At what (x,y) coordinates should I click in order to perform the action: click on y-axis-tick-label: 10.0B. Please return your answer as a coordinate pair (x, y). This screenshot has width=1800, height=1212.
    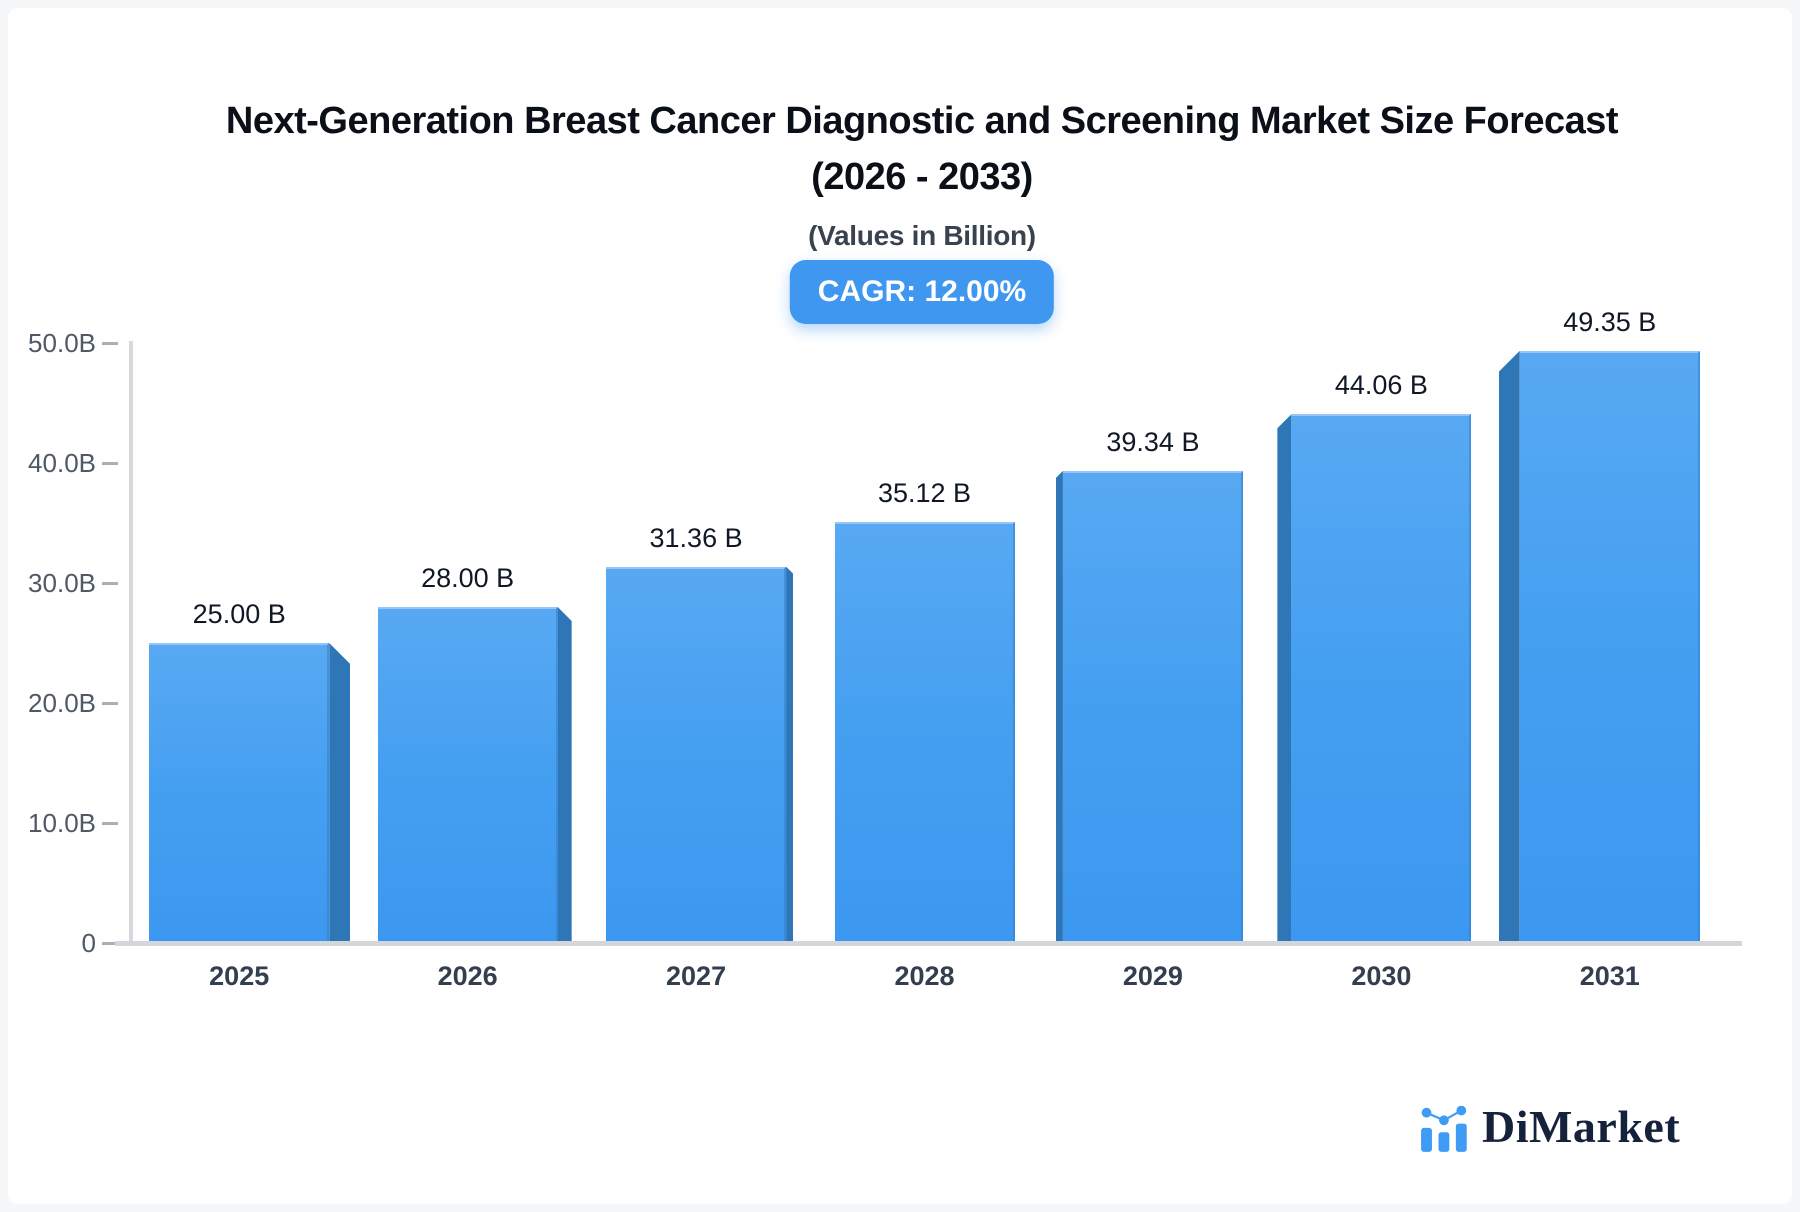
    Looking at the image, I should click on (62, 823).